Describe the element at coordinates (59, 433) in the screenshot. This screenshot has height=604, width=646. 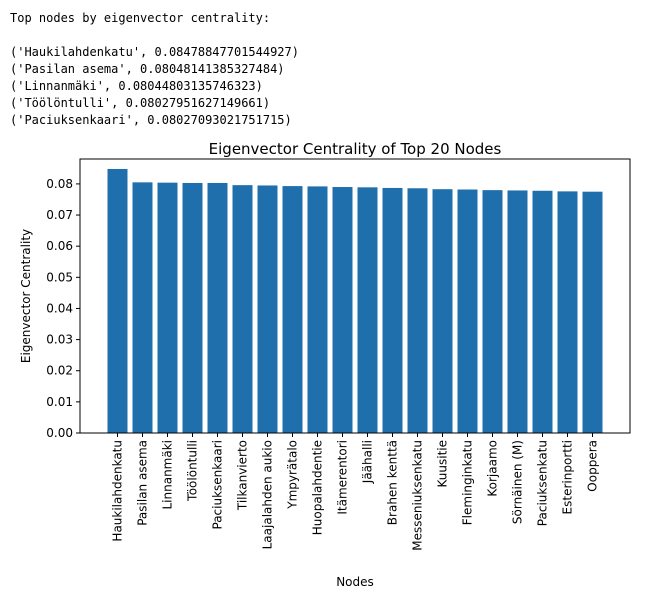
I see `y-tick-label: 0.00` at that location.